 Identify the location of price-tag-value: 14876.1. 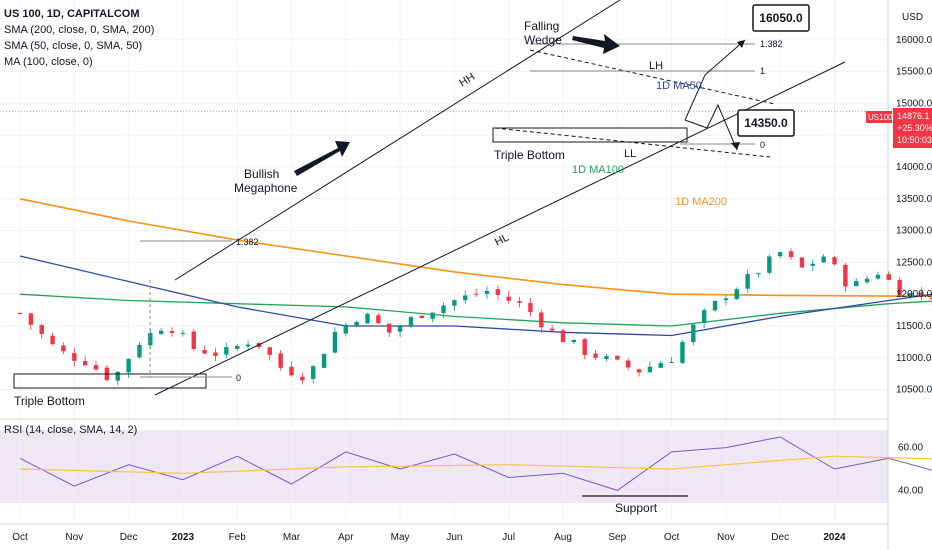
(913, 116).